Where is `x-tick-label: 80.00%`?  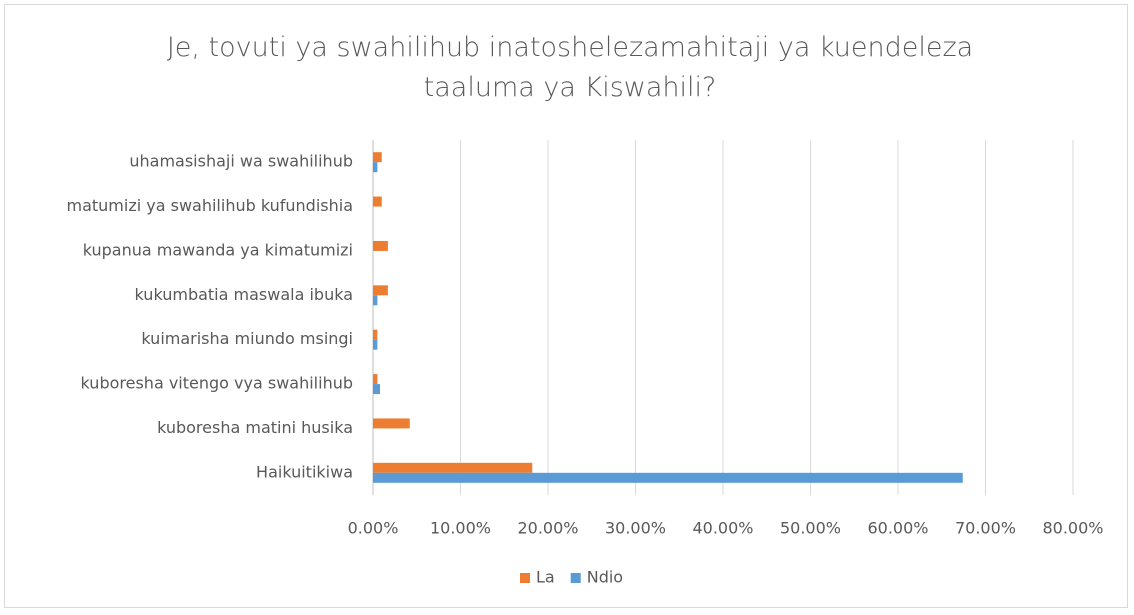 x-tick-label: 80.00% is located at coordinates (1072, 528).